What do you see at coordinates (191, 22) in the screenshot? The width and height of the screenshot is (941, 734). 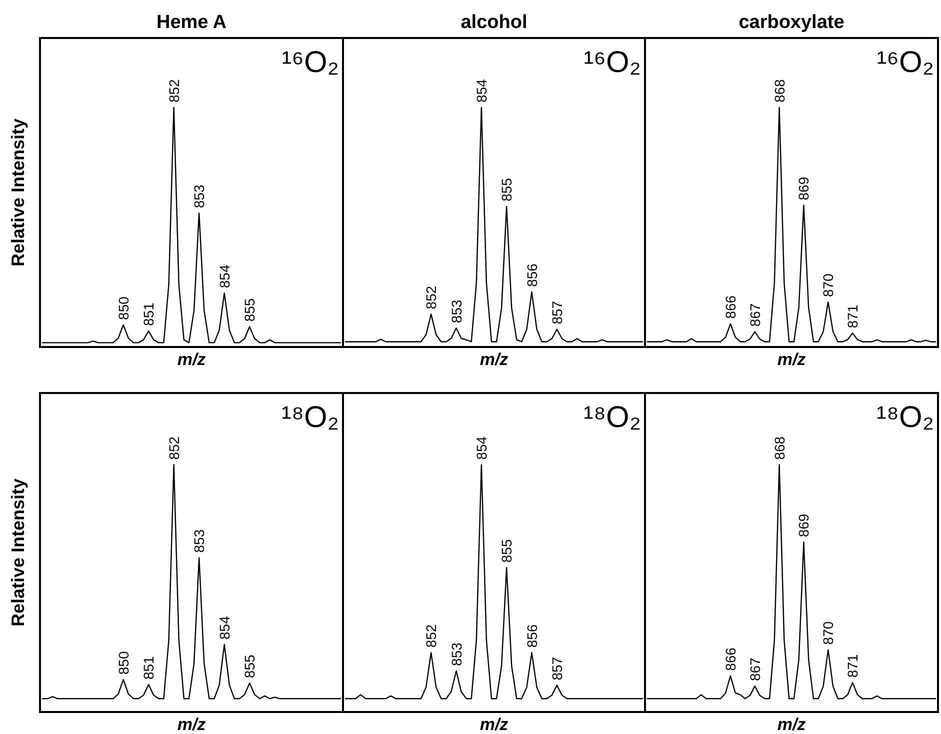 I see `chart-title: Heme A` at bounding box center [191, 22].